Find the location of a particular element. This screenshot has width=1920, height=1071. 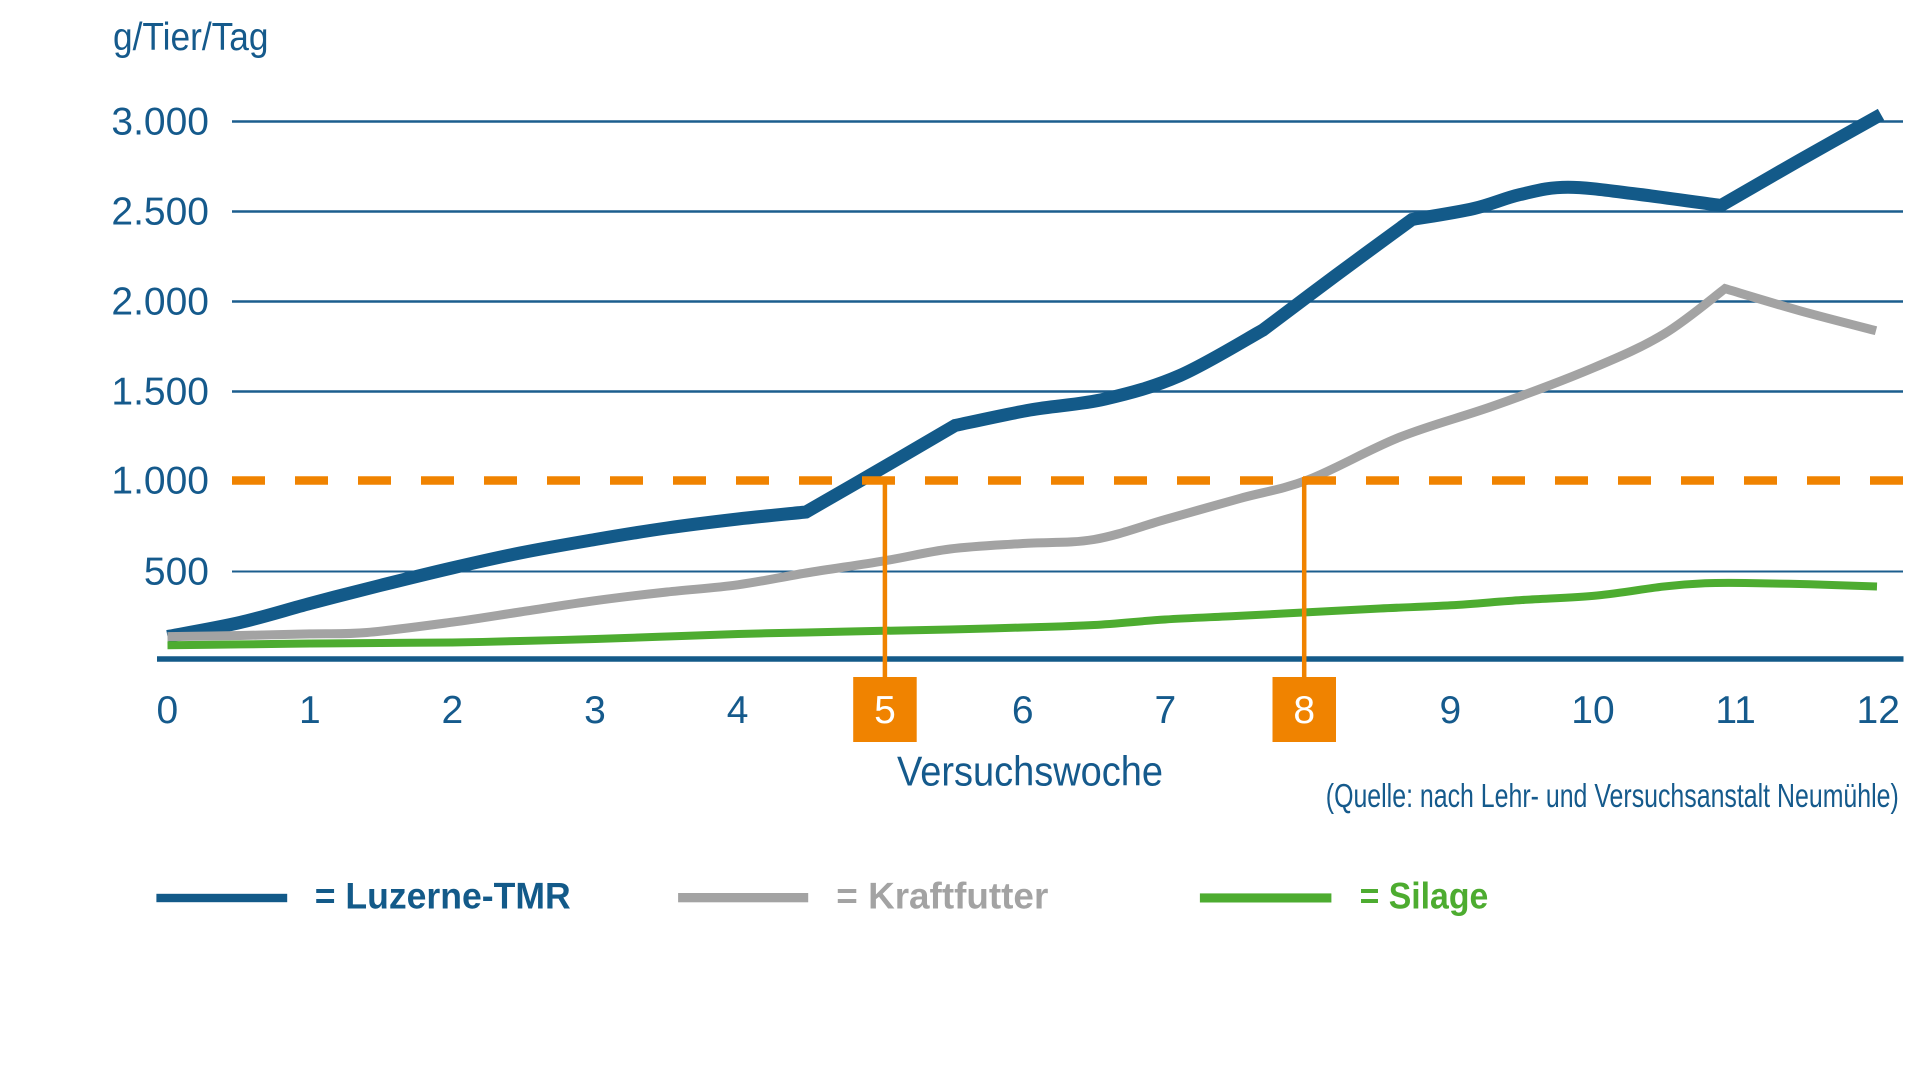

svg-text: Versuchswoche is located at coordinates (1030, 771).